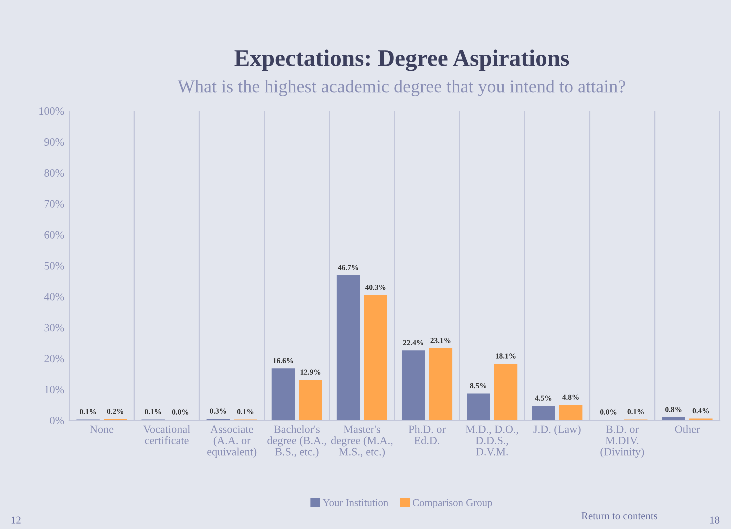  What do you see at coordinates (622, 442) in the screenshot?
I see `x-tick-label: B.D. or M.DIV. (Divinity)` at bounding box center [622, 442].